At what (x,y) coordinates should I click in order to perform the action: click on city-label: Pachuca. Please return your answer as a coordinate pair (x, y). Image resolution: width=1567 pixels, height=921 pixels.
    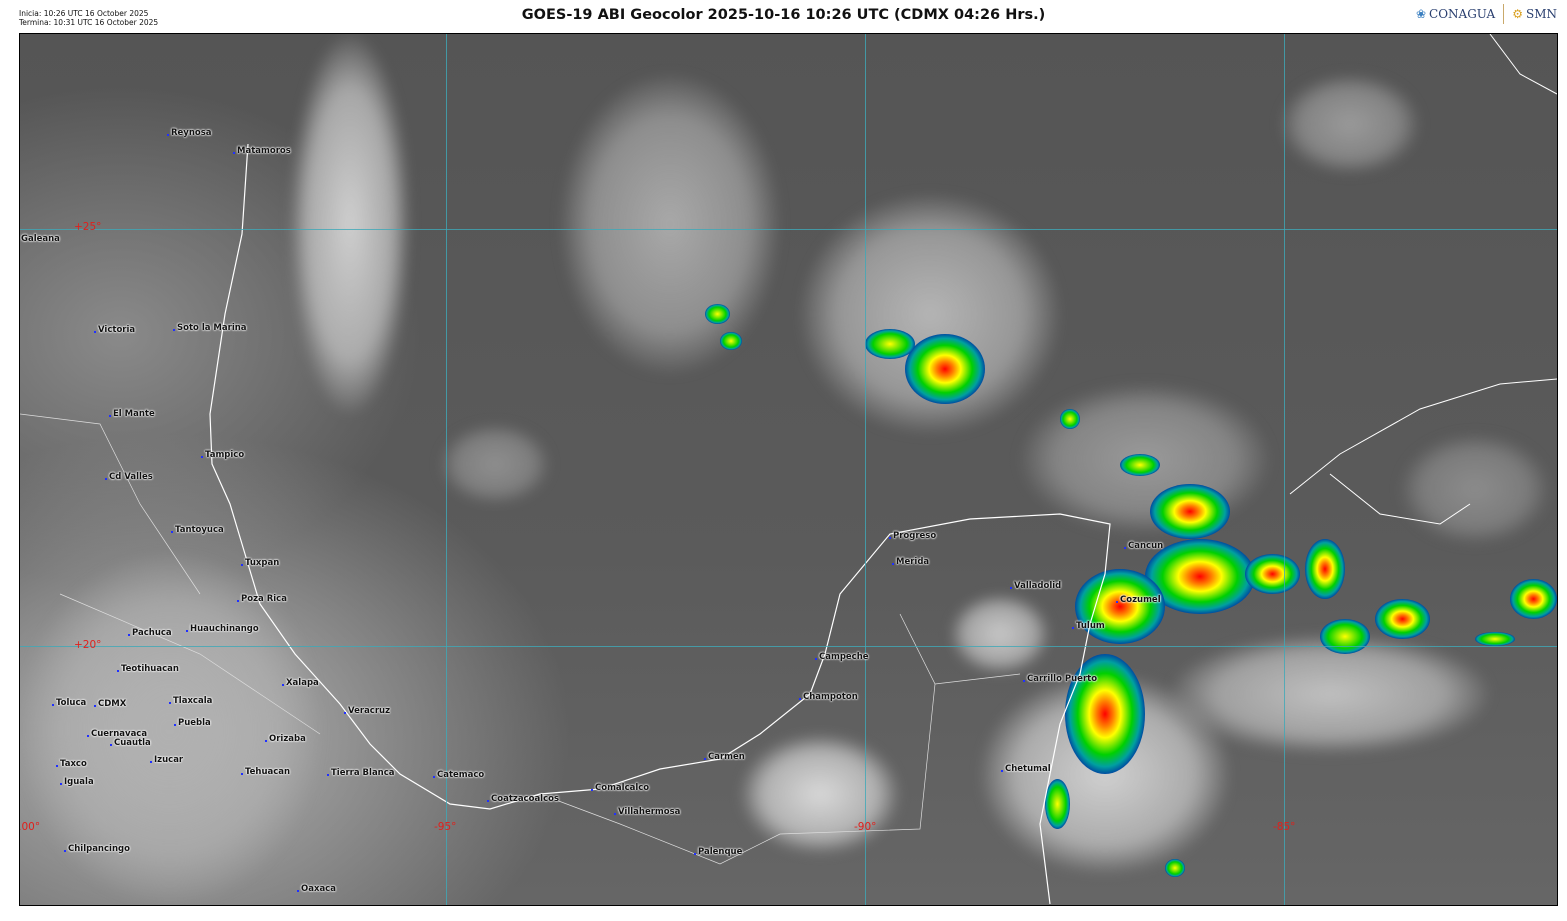
    Looking at the image, I should click on (150, 633).